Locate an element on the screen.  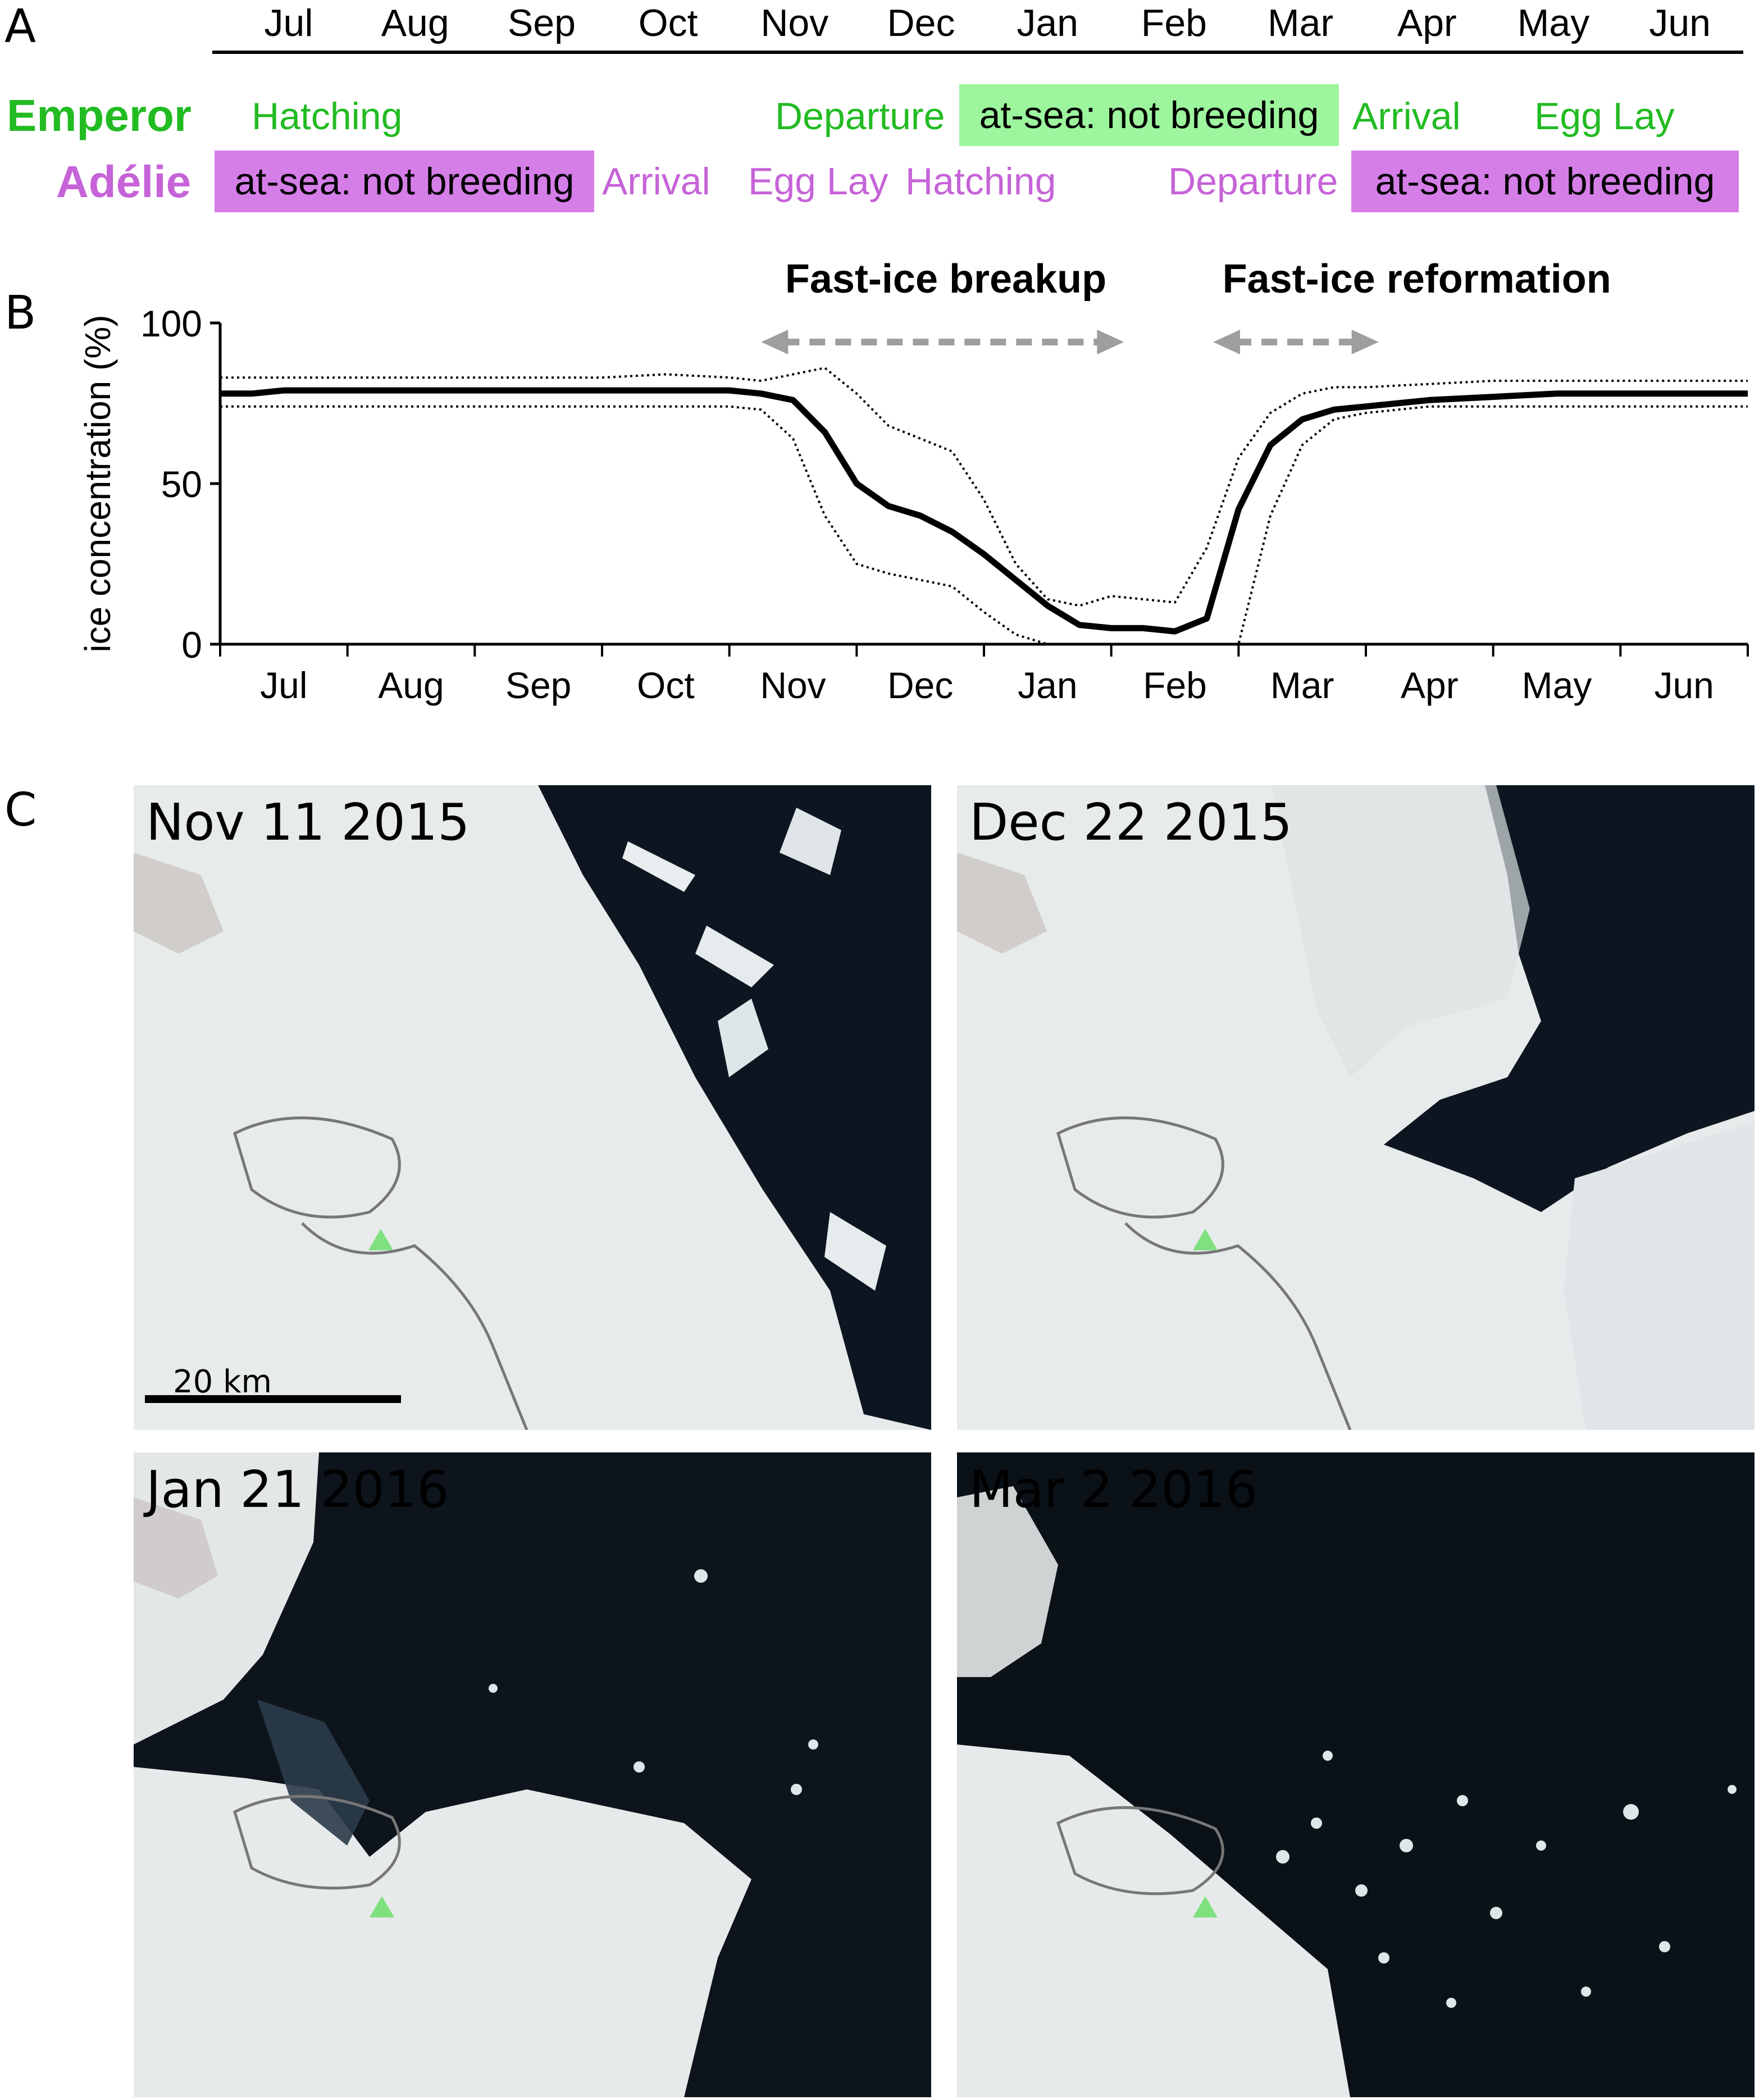
scale-bar-label: 20 km is located at coordinates (222, 1382).